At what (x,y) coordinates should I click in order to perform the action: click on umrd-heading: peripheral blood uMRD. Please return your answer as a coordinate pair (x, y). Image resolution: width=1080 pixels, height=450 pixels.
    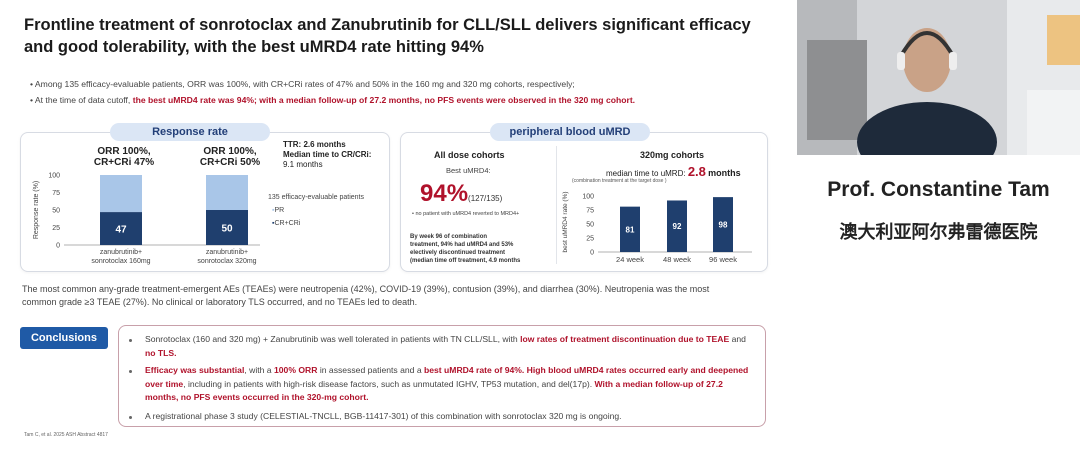
    Looking at the image, I should click on (570, 132).